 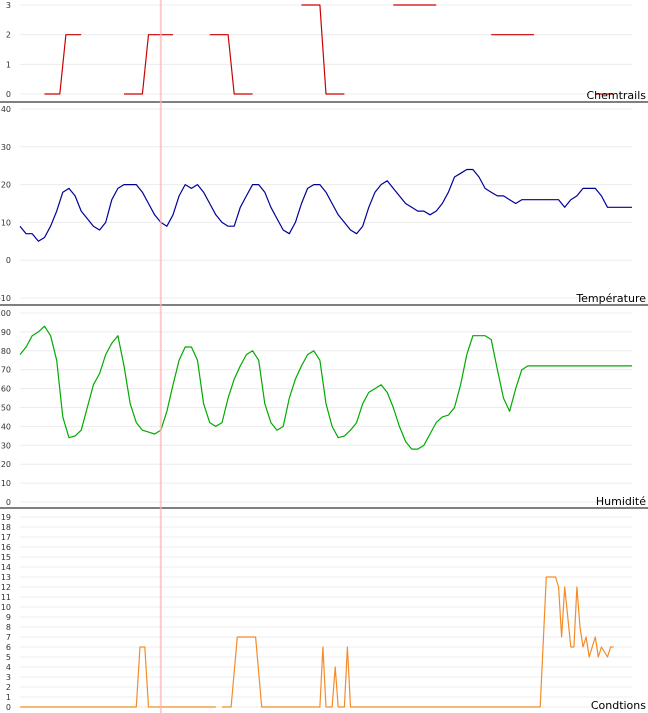 What do you see at coordinates (8, 35) in the screenshot?
I see `chemtrails-y-tick-label: 2` at bounding box center [8, 35].